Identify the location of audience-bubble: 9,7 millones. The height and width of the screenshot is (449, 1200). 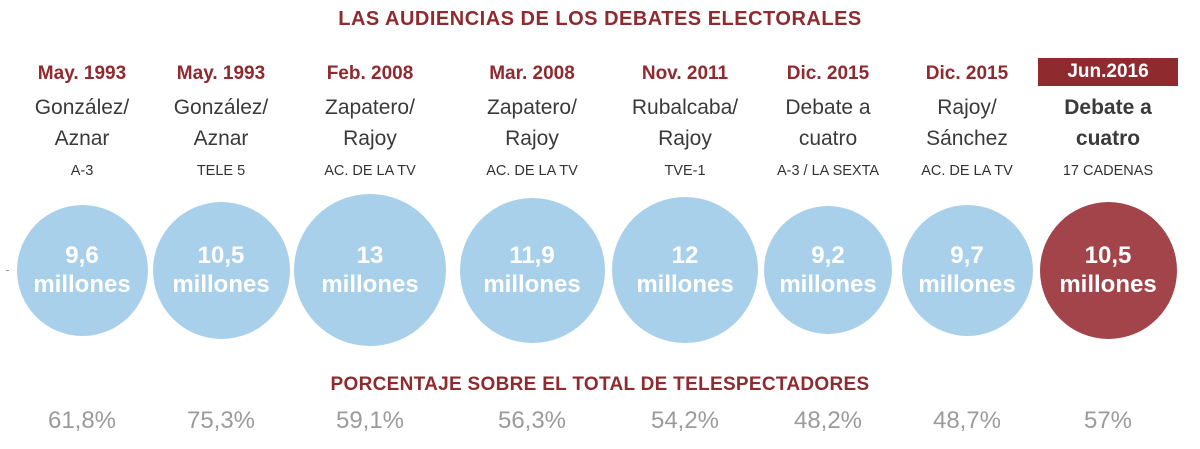
(967, 270).